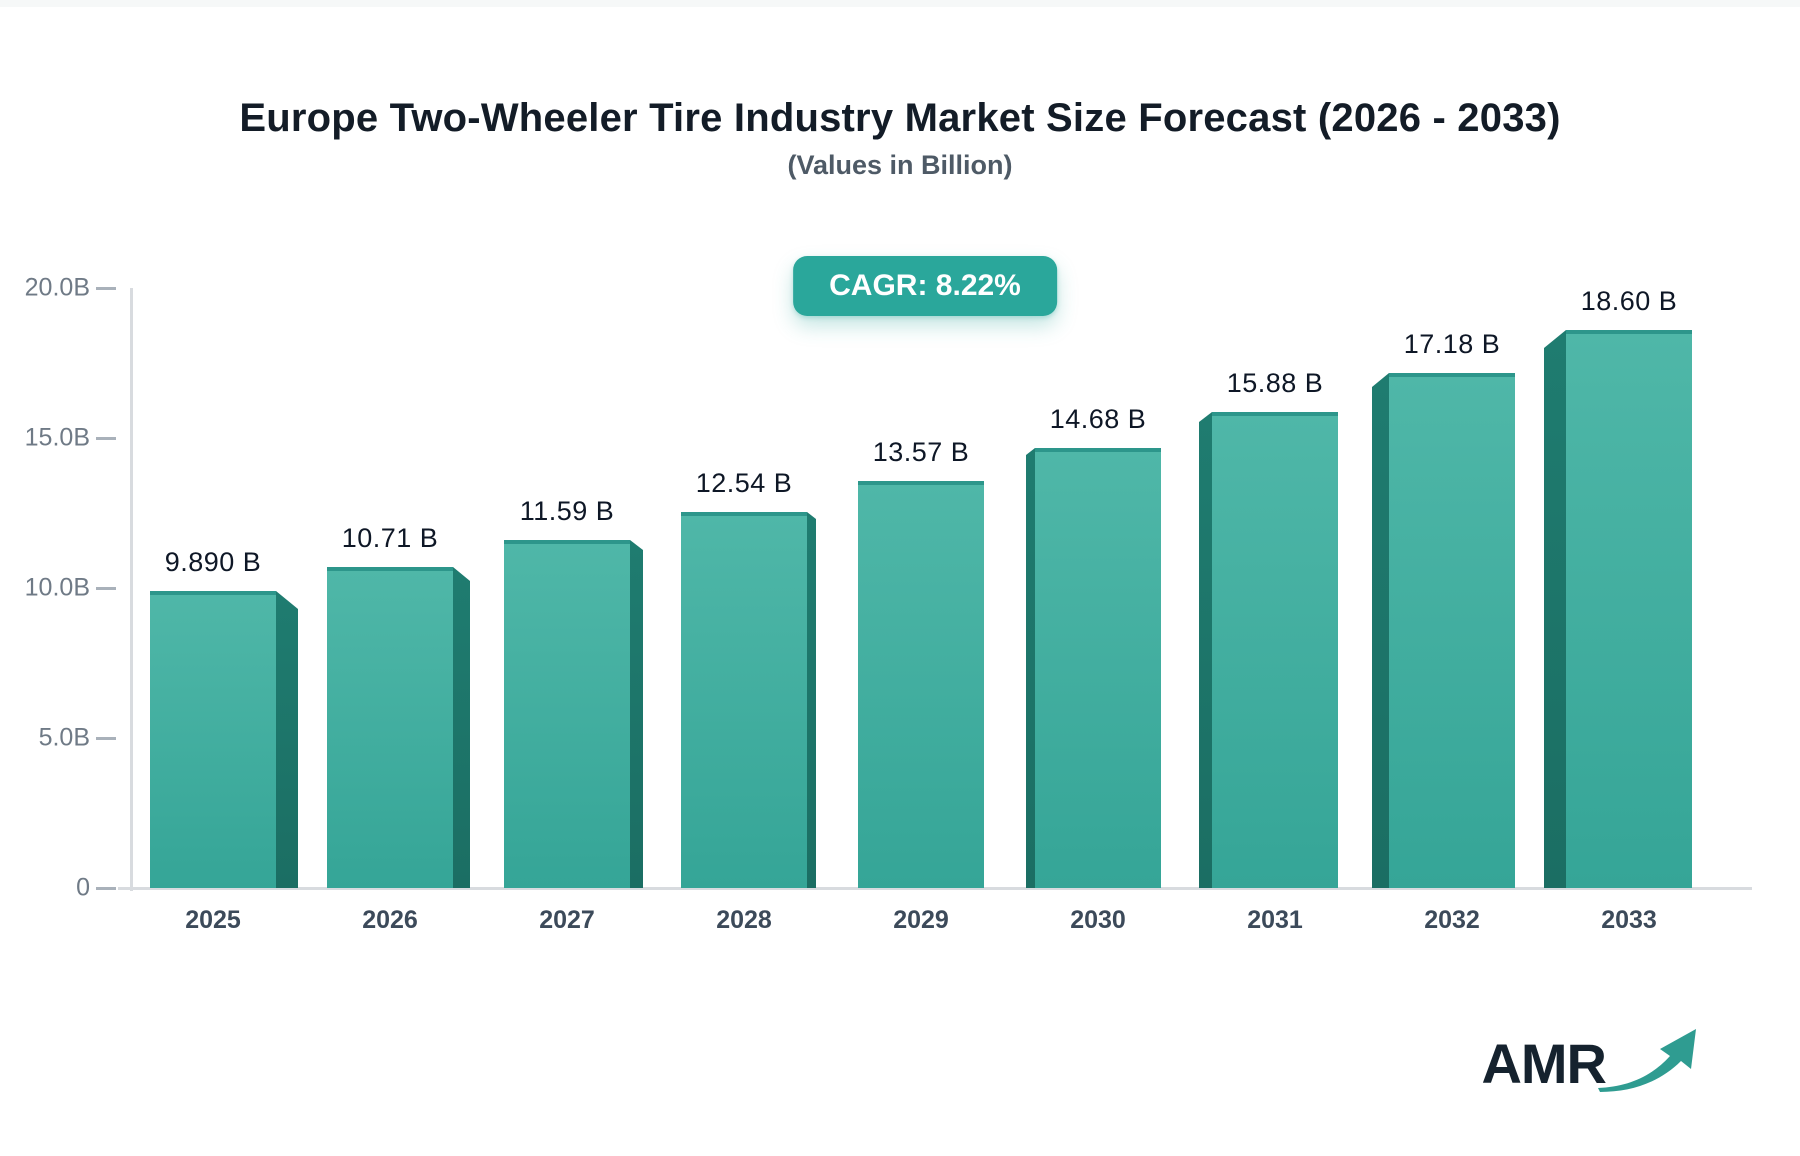 Image resolution: width=1800 pixels, height=1156 pixels. What do you see at coordinates (744, 483) in the screenshot?
I see `bar-value-label-2028: 12.54 B` at bounding box center [744, 483].